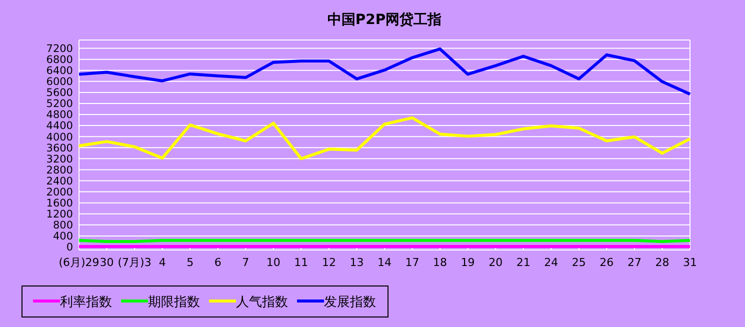 This screenshot has width=745, height=327. What do you see at coordinates (262, 302) in the screenshot?
I see `legend-label: 人气指数` at bounding box center [262, 302].